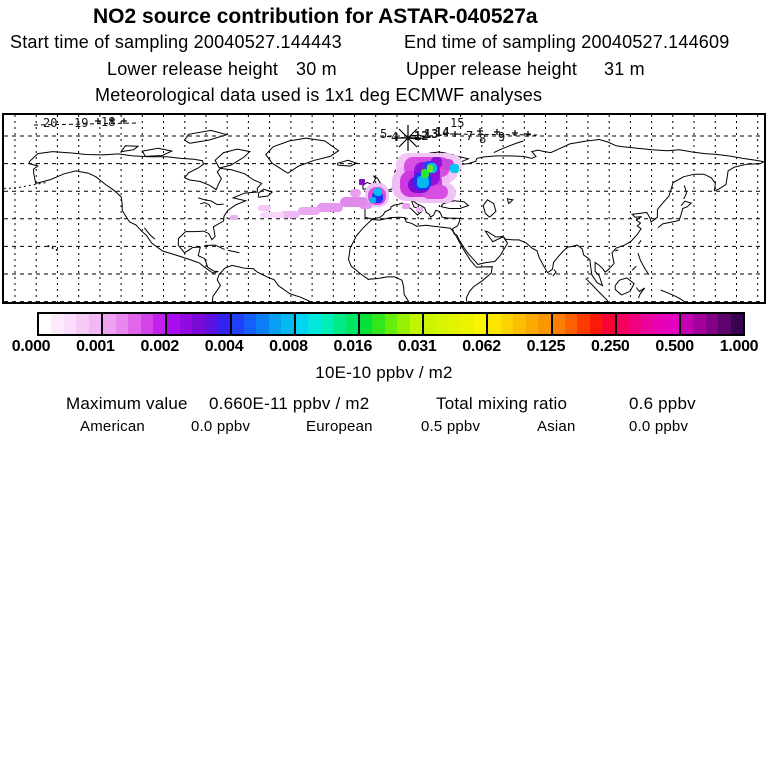 The height and width of the screenshot is (768, 768). What do you see at coordinates (127, 403) in the screenshot?
I see `maximum-value-label: Maximum value` at bounding box center [127, 403].